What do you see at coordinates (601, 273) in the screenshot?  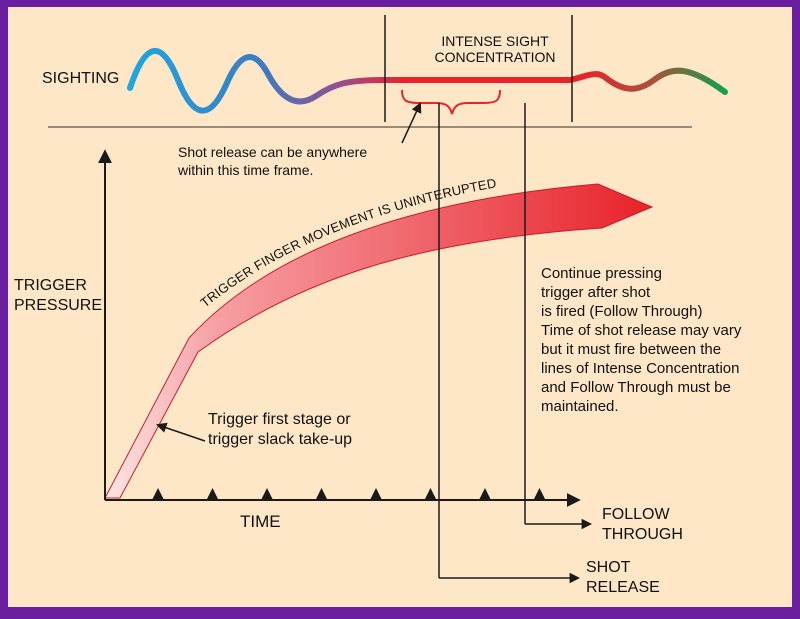 I see `note-line: Continue pressing` at bounding box center [601, 273].